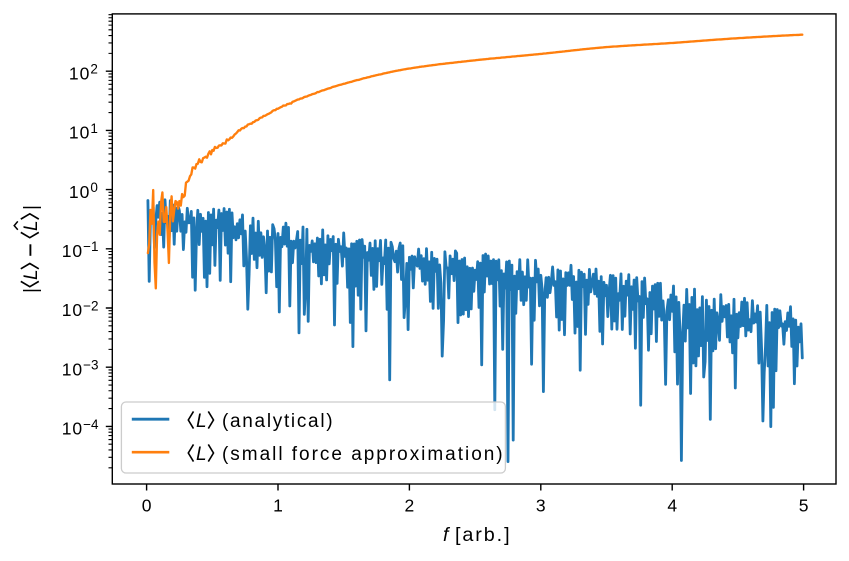 The height and width of the screenshot is (561, 849). What do you see at coordinates (80, 309) in the screenshot?
I see `svg-text: 10⁻²` at bounding box center [80, 309].